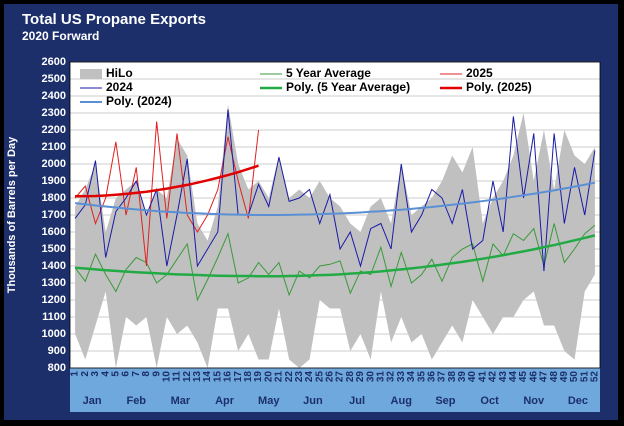 The image size is (624, 426). Describe the element at coordinates (54, 164) in the screenshot. I see `y-tick-label: 2000` at that location.